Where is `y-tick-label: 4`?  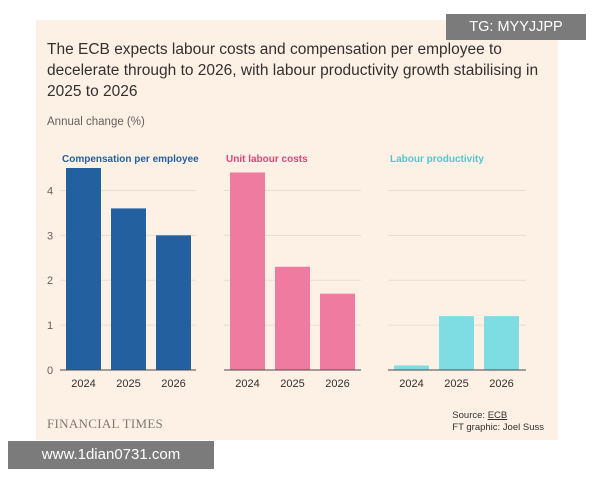 y-tick-label: 4 is located at coordinates (50, 191).